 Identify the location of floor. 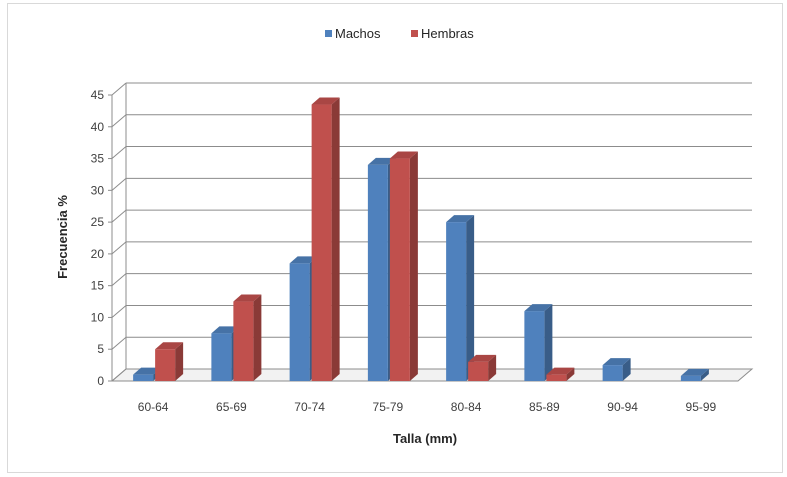
(432, 375).